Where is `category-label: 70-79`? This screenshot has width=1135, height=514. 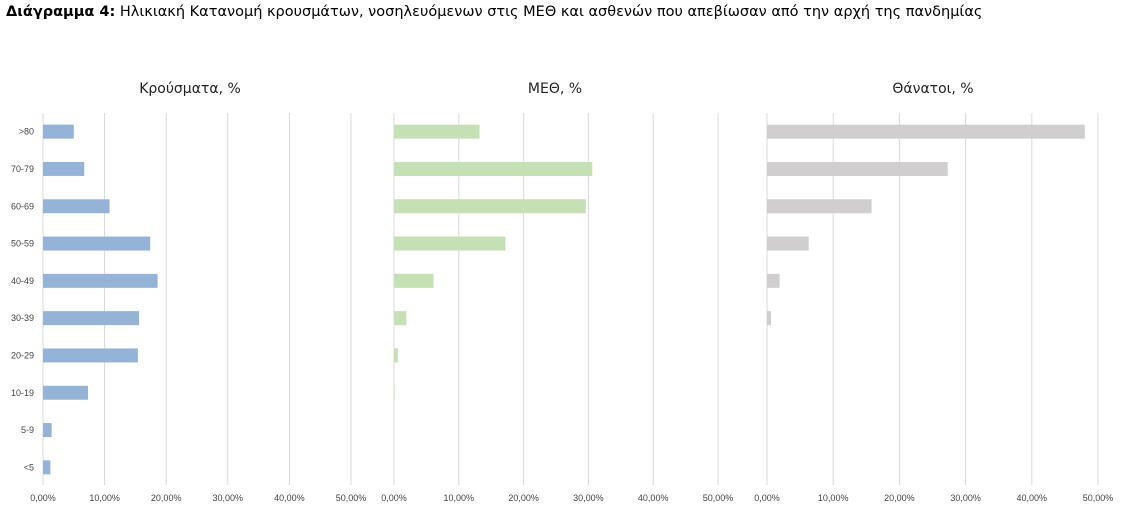 category-label: 70-79 is located at coordinates (22, 169).